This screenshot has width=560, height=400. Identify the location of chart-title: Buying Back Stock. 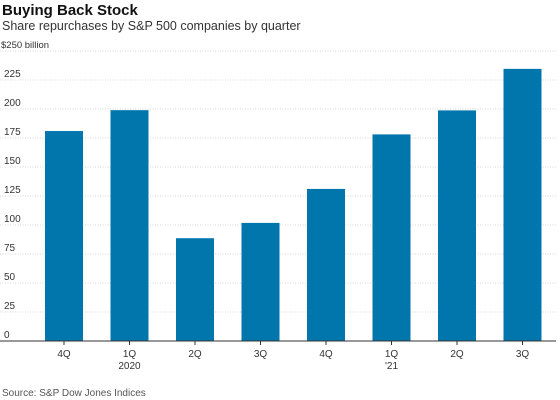
(70, 10).